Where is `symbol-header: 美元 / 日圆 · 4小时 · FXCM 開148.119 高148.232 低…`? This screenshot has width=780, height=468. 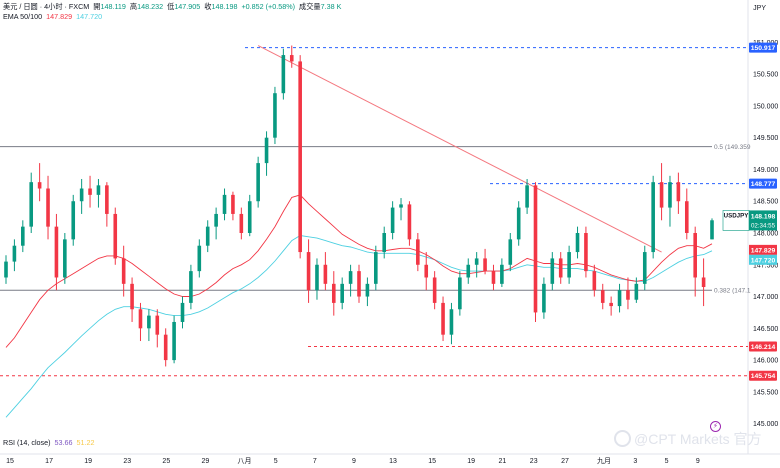
symbol-header: 美元 / 日圆 · 4小时 · FXCM 開148.119 高148.232 低… is located at coordinates (173, 7).